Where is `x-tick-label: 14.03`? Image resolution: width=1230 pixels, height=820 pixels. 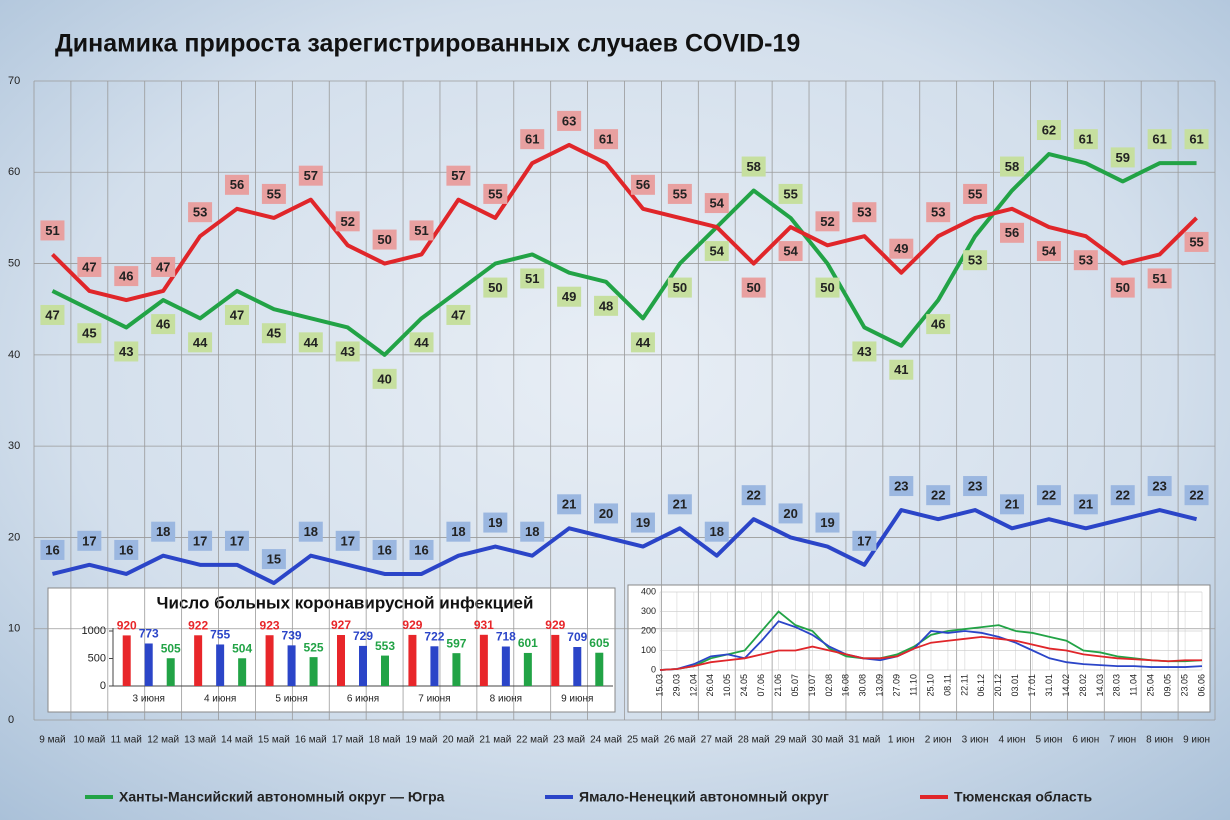
x-tick-label: 14.03 is located at coordinates (1100, 685).